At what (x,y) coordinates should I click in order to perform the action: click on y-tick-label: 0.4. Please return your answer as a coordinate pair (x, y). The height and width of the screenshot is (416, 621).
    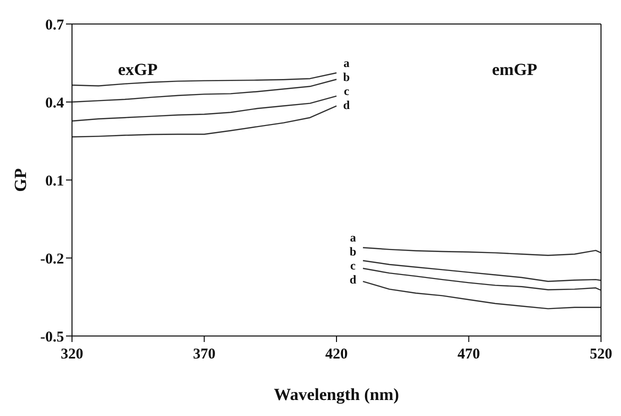
    Looking at the image, I should click on (54, 103).